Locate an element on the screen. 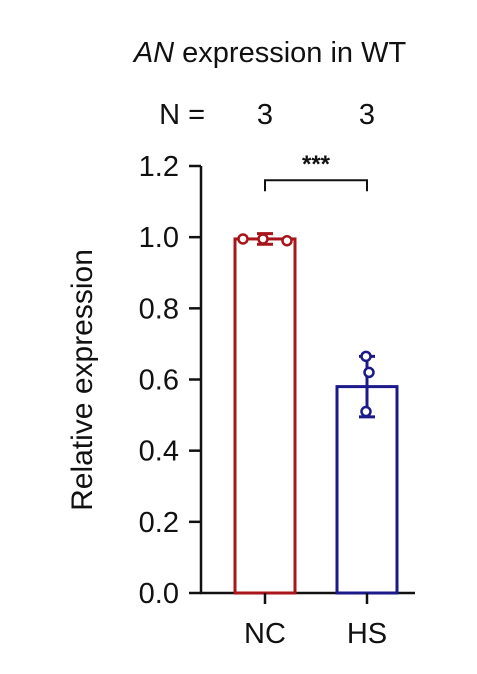 This screenshot has width=477, height=674. y-tick-label: 0.8 is located at coordinates (159, 309).